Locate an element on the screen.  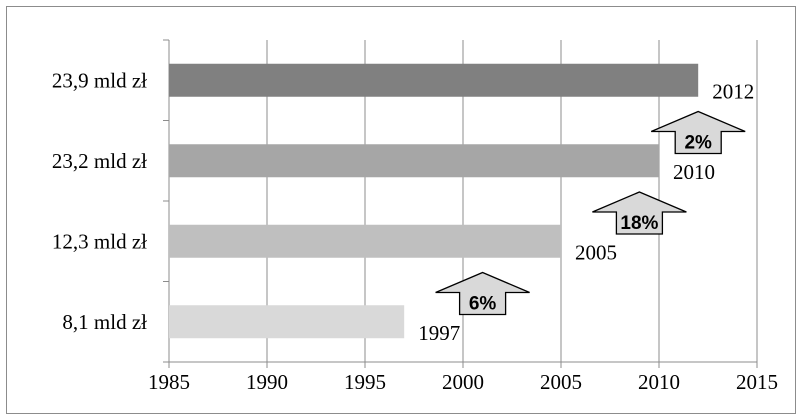
arrow-percent-label: 18% is located at coordinates (639, 223).